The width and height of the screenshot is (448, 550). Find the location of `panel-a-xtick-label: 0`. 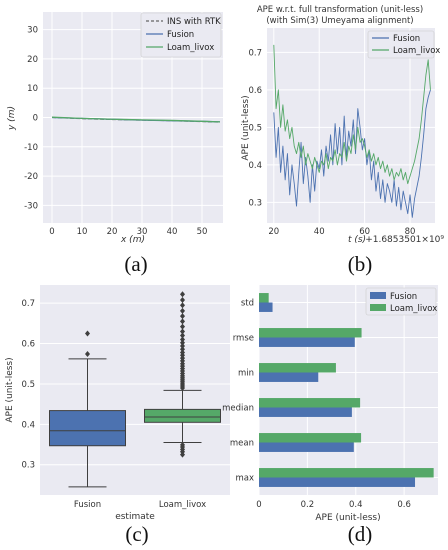

panel-a-xtick-label: 0 is located at coordinates (51, 232).